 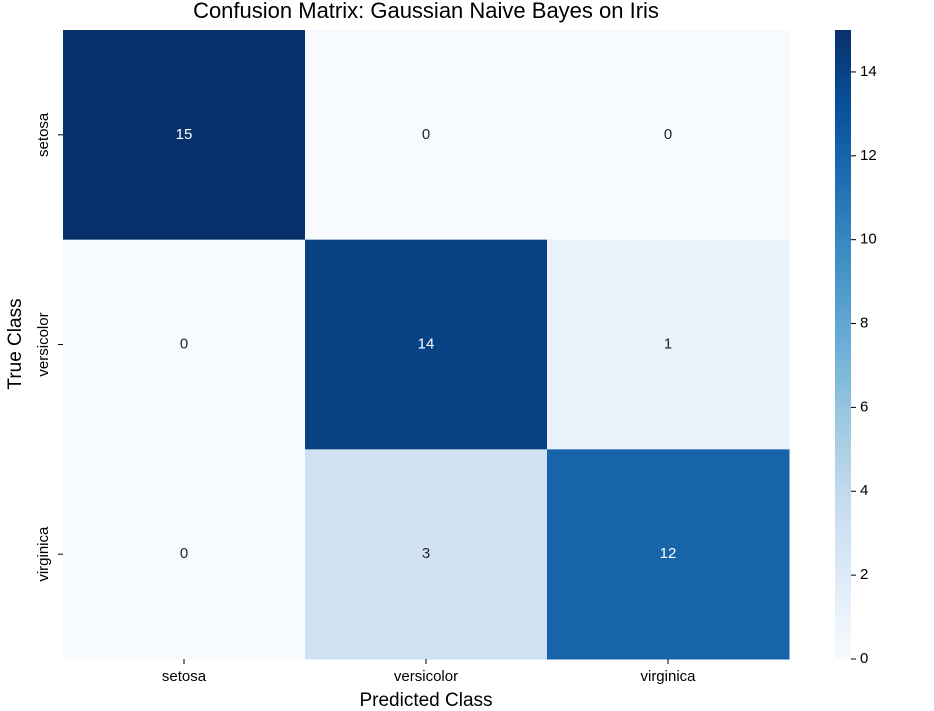 I want to click on cell-label: 14, so click(x=426, y=343).